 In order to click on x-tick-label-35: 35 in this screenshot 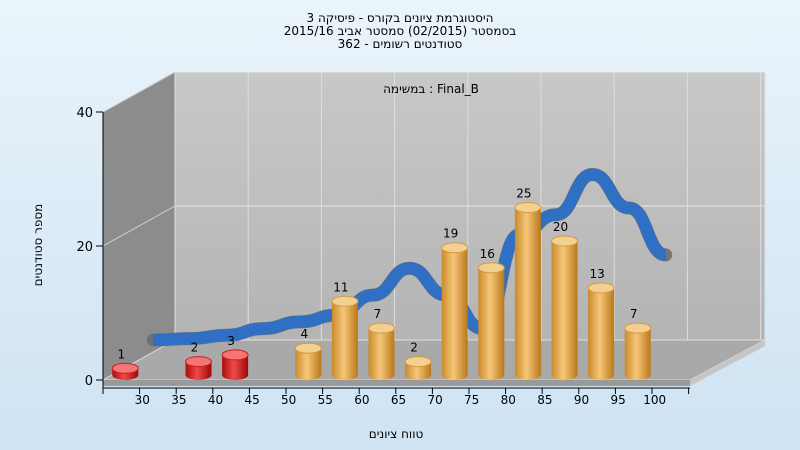, I will do `click(178, 400)`.